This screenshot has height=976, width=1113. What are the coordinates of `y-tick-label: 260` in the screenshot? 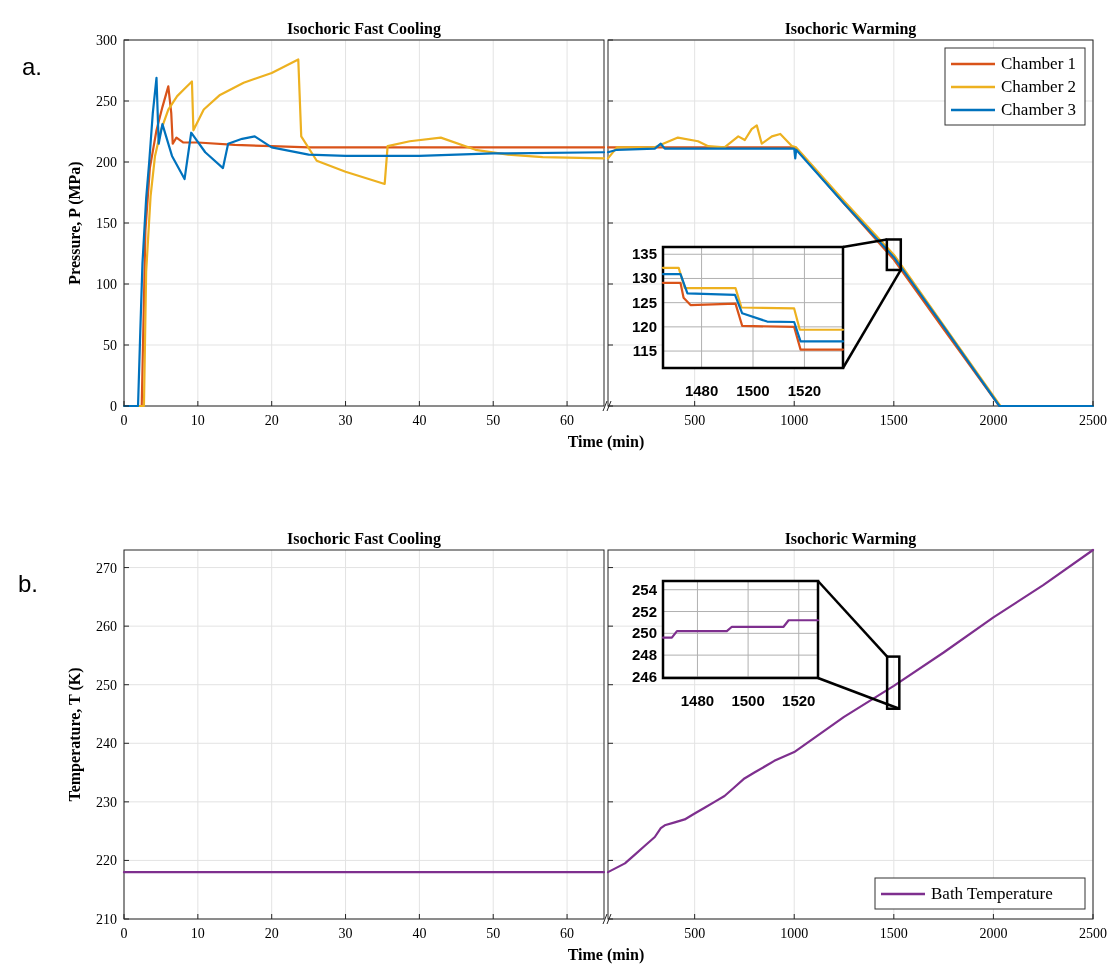 It's located at (106, 627).